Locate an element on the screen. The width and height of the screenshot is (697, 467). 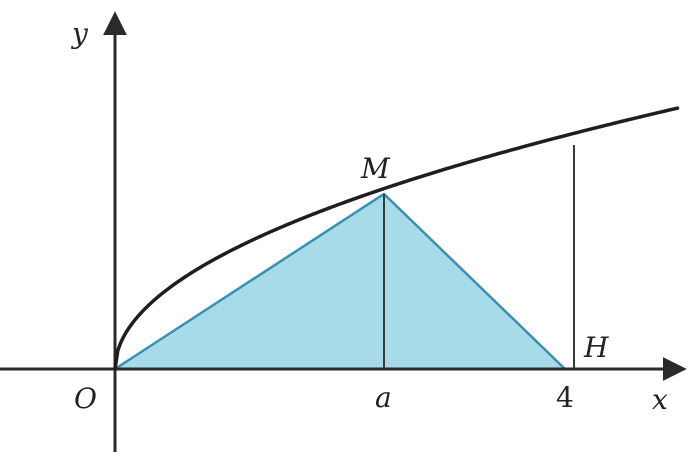
tick-a-label: a is located at coordinates (383, 397).